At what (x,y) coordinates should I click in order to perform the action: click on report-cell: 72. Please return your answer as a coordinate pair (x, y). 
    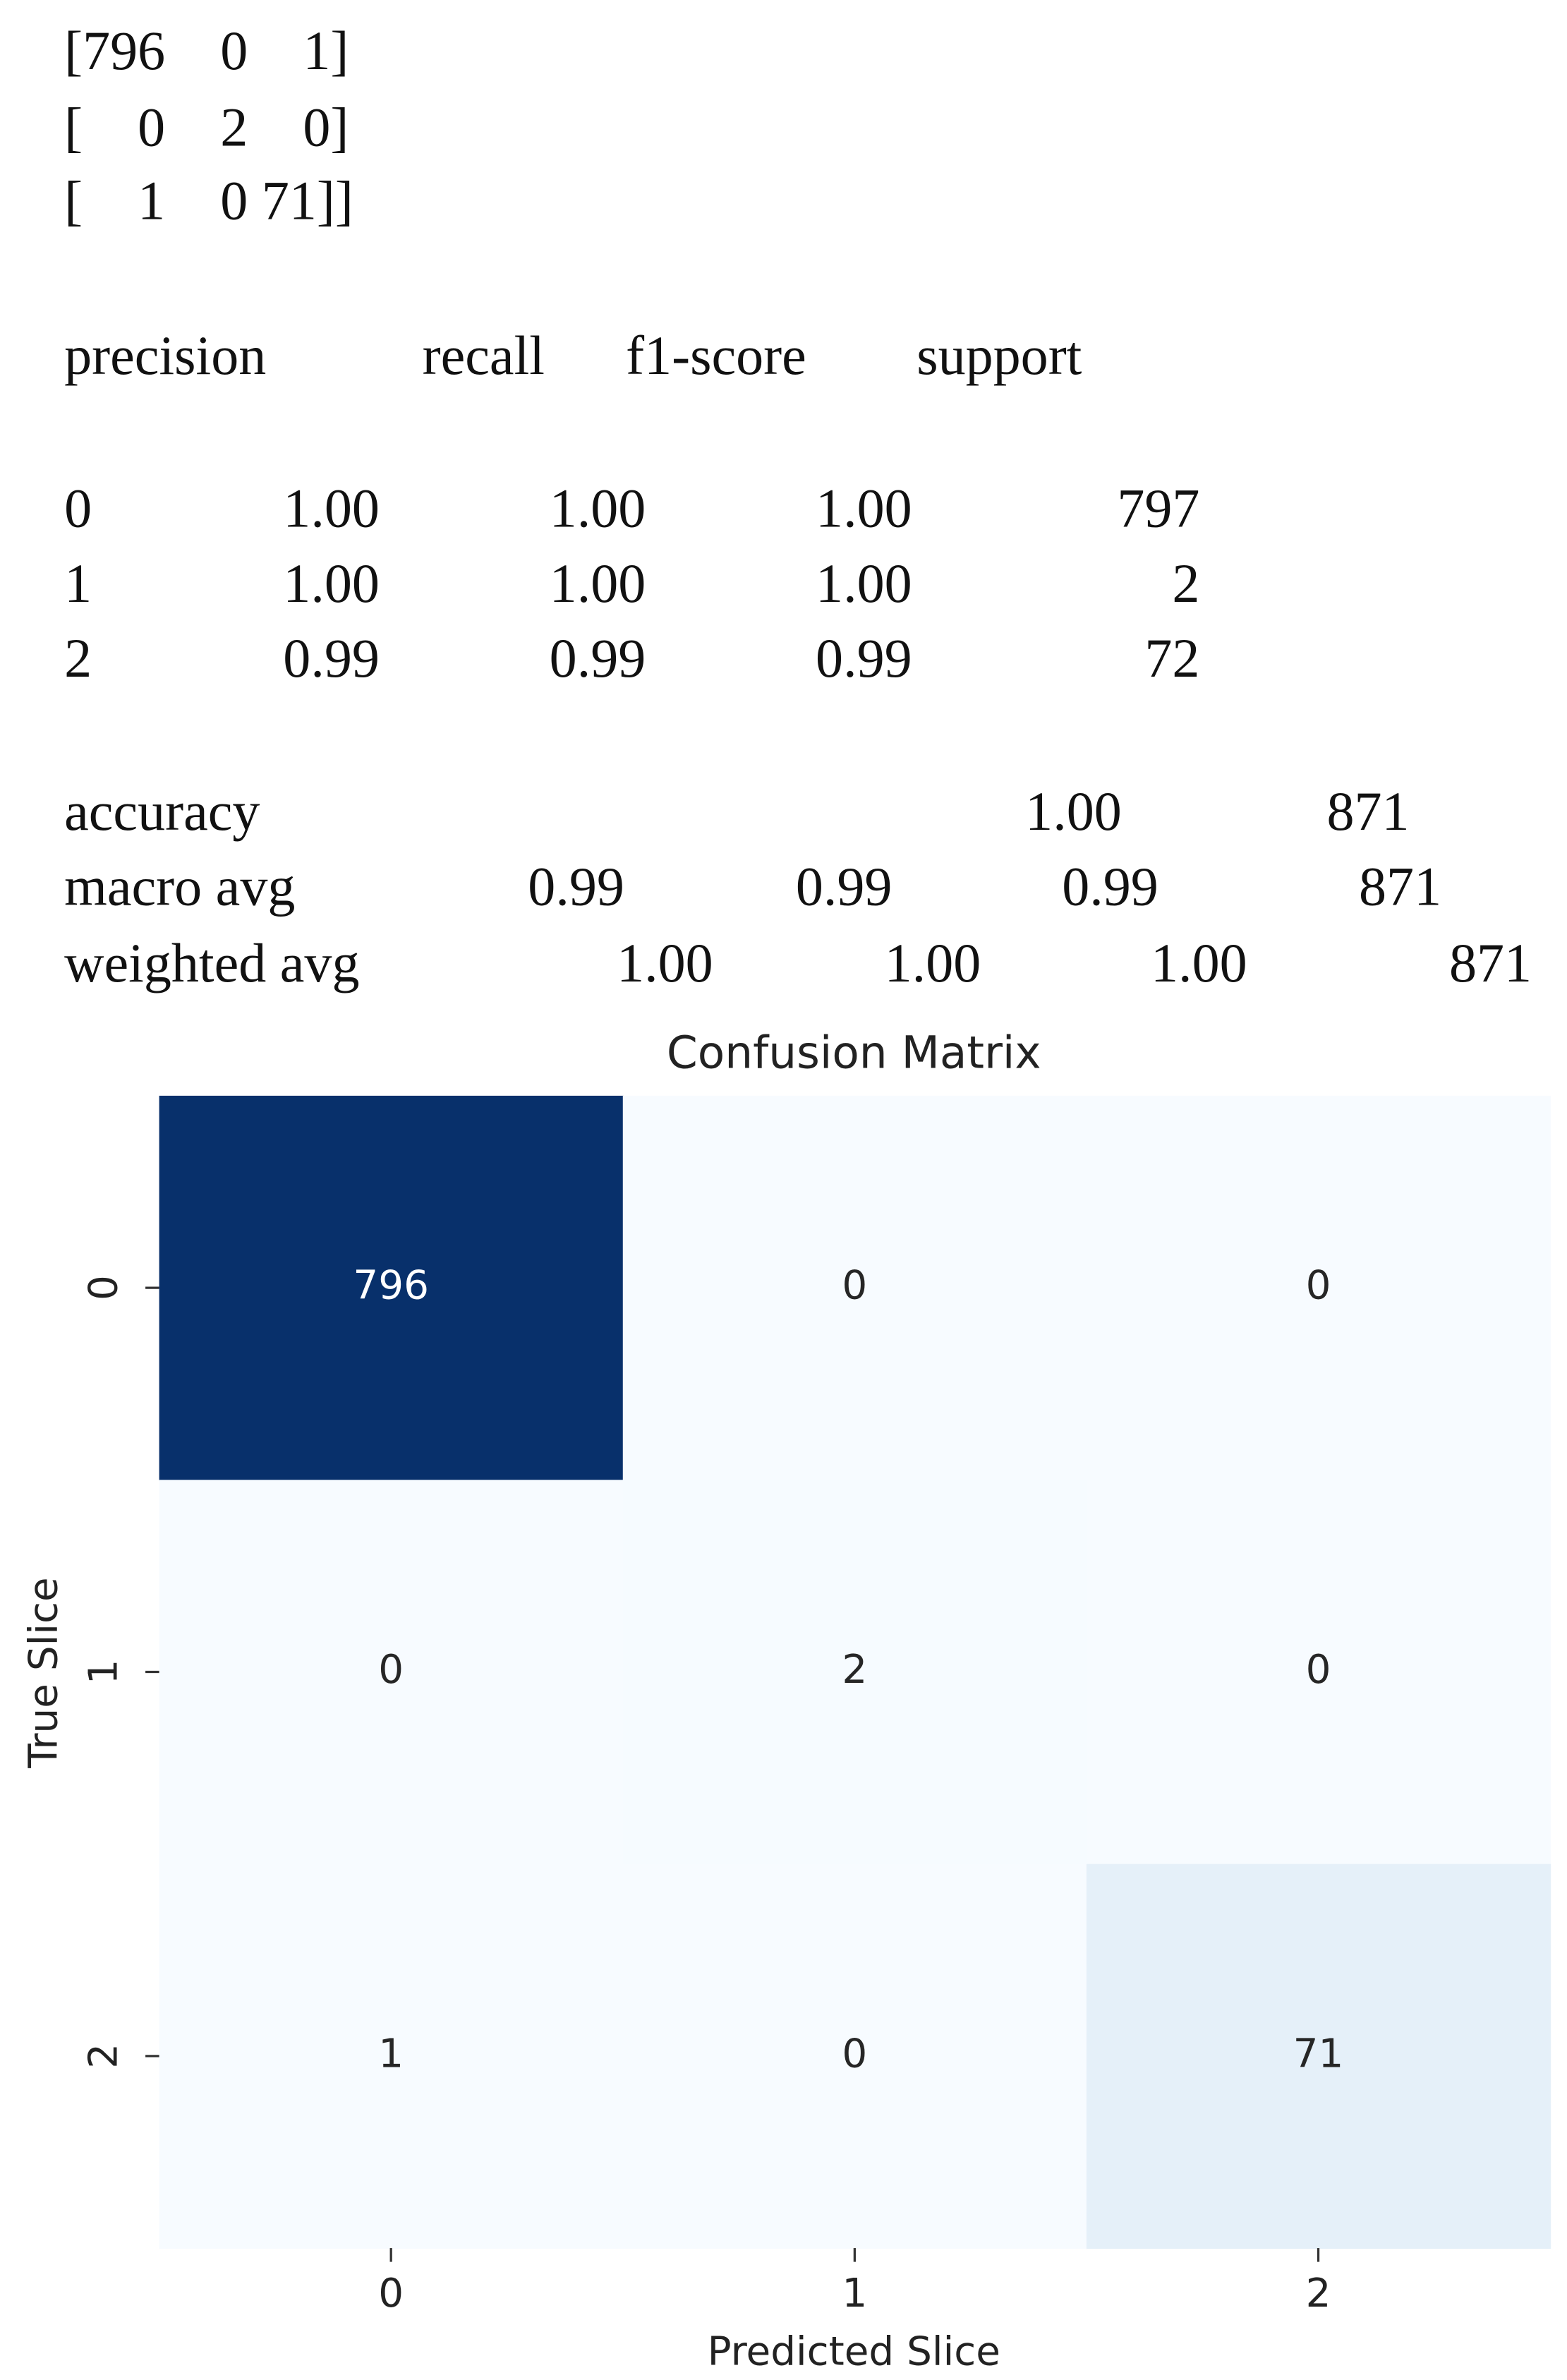
    Looking at the image, I should click on (1171, 658).